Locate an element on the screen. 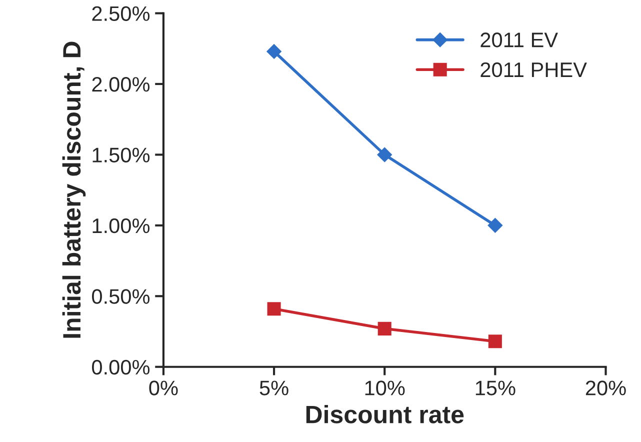  x-tick-label: 10% is located at coordinates (385, 388).